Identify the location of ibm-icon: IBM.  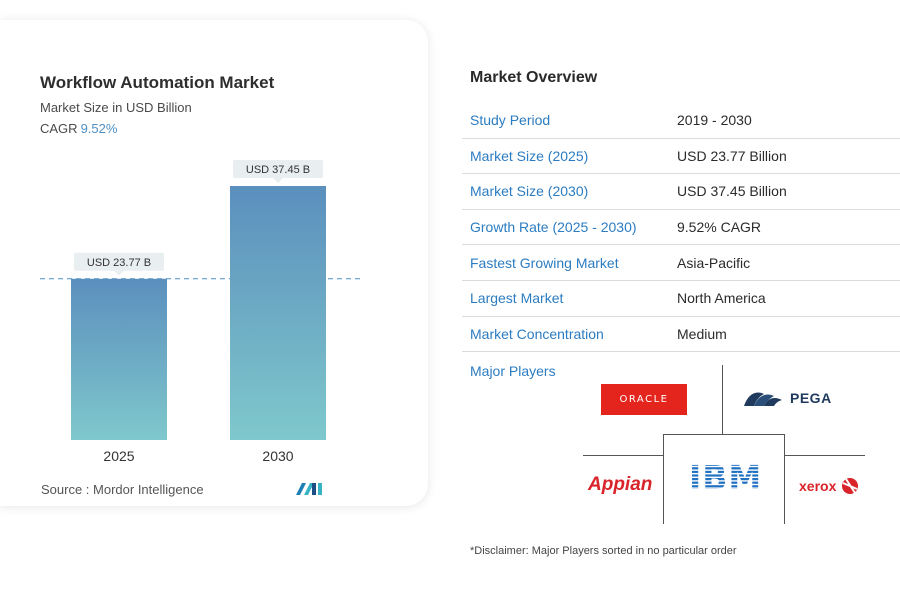
(725, 477).